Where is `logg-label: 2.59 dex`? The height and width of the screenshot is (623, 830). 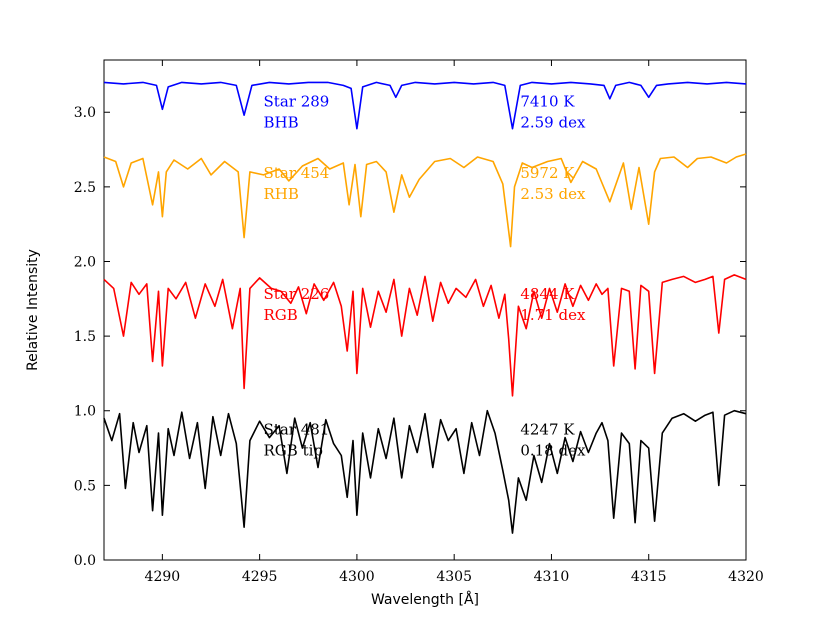 logg-label: 2.59 dex is located at coordinates (553, 122).